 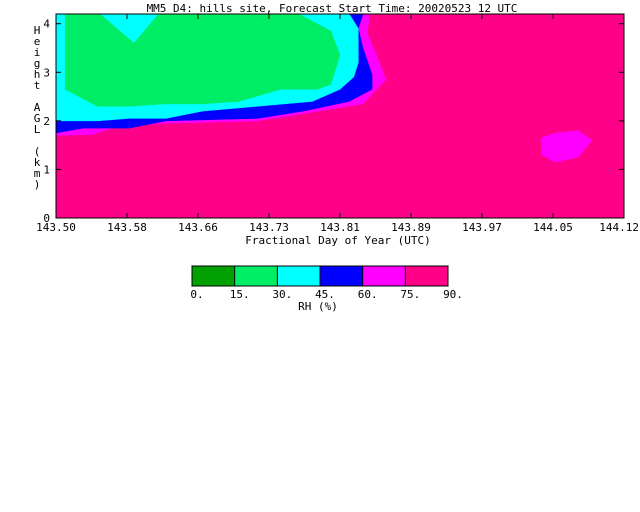 I want to click on x-tick-label: 143.58, so click(x=127, y=227).